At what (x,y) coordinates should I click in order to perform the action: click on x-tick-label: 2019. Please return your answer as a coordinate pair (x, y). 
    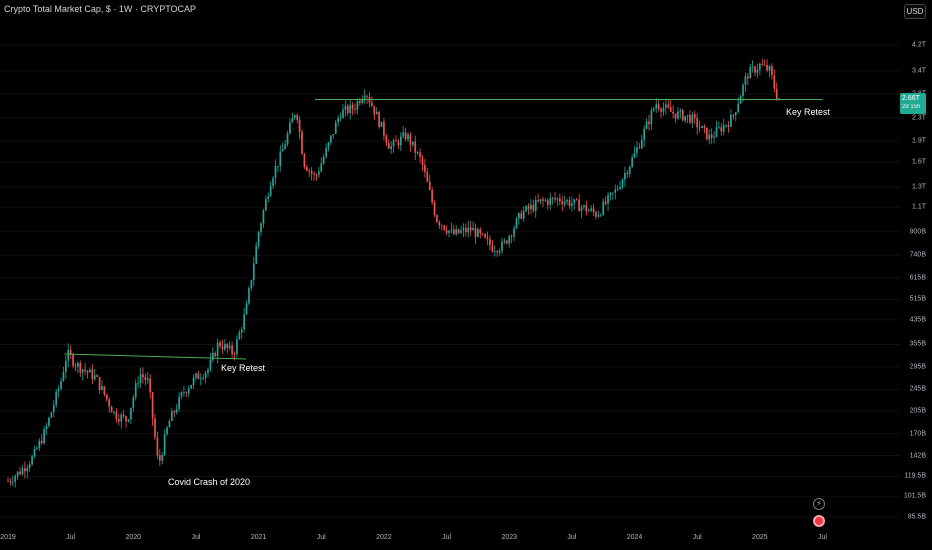
    Looking at the image, I should click on (8, 537).